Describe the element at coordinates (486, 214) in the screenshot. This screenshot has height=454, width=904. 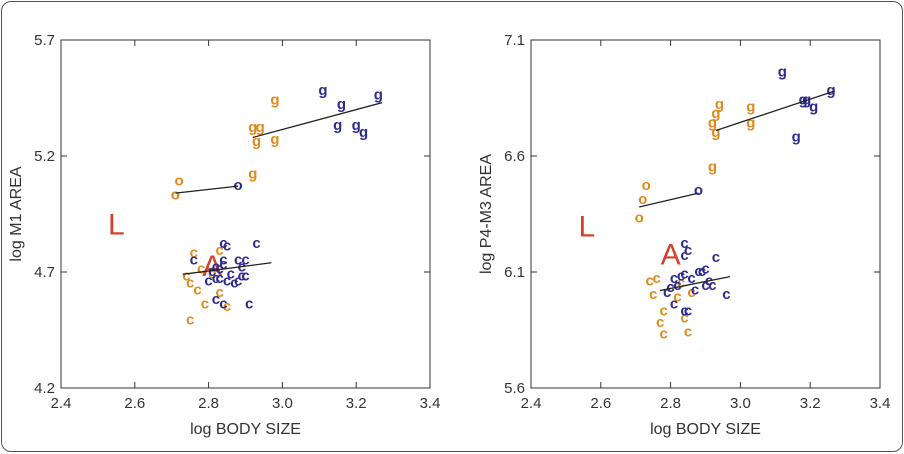
I see `y-axis-title: log P4-M3 AREA` at that location.